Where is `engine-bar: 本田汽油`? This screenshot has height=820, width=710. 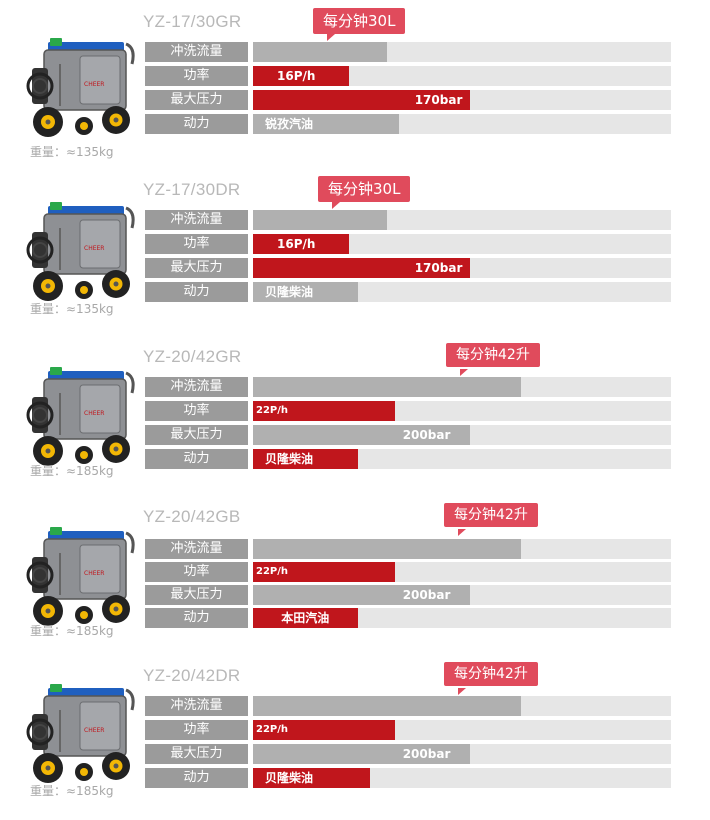 engine-bar: 本田汽油 is located at coordinates (305, 618).